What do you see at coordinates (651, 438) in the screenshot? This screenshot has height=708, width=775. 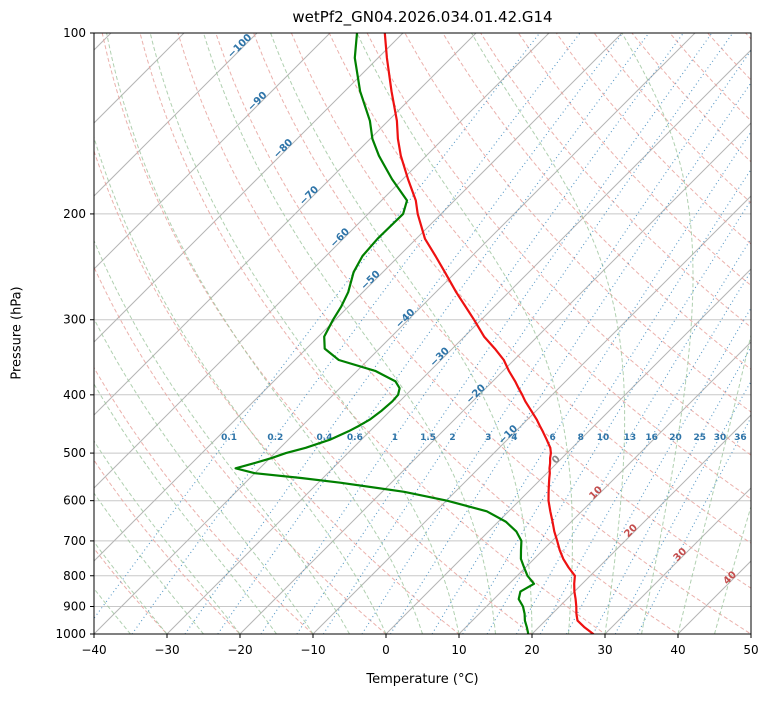 I see `mixing-ratio-label: 16` at bounding box center [651, 438].